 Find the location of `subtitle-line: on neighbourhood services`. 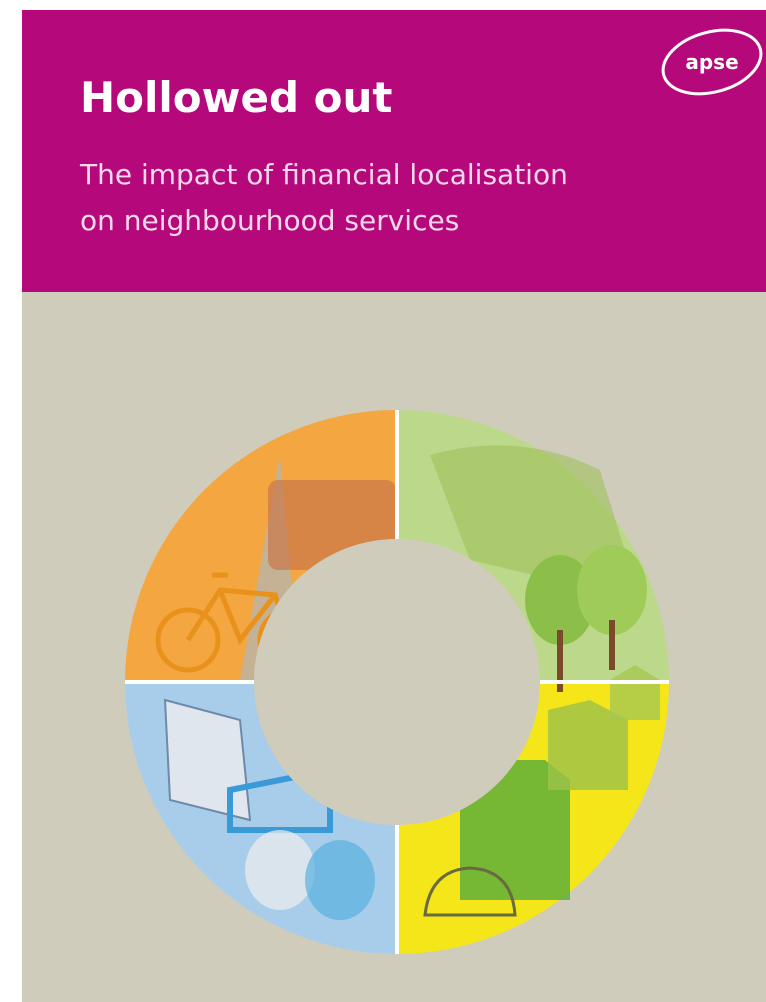

subtitle-line: on neighbourhood services is located at coordinates (269, 220).